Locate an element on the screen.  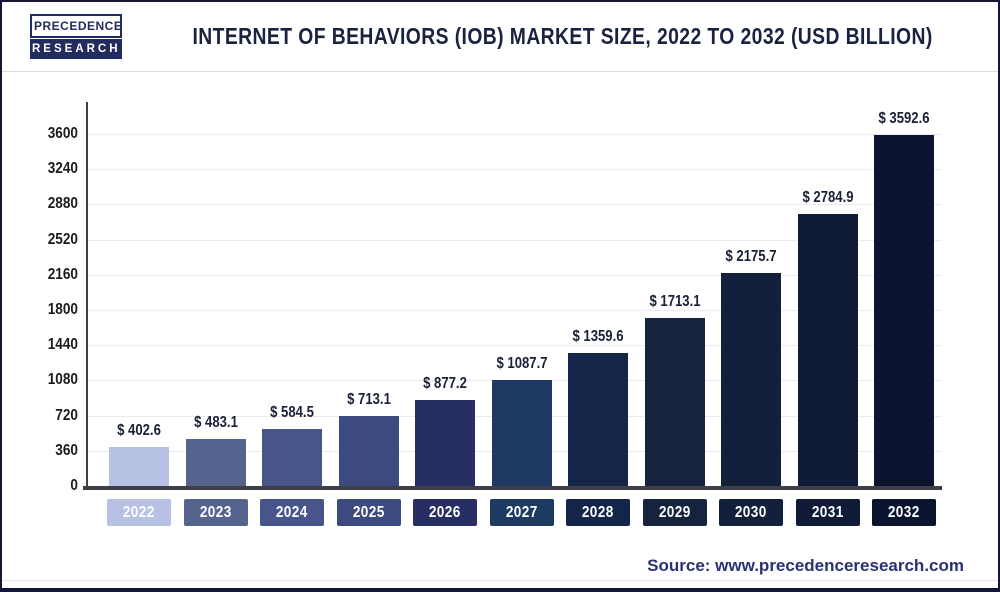
y-axis-tick-label: 3600 is located at coordinates (62, 133).